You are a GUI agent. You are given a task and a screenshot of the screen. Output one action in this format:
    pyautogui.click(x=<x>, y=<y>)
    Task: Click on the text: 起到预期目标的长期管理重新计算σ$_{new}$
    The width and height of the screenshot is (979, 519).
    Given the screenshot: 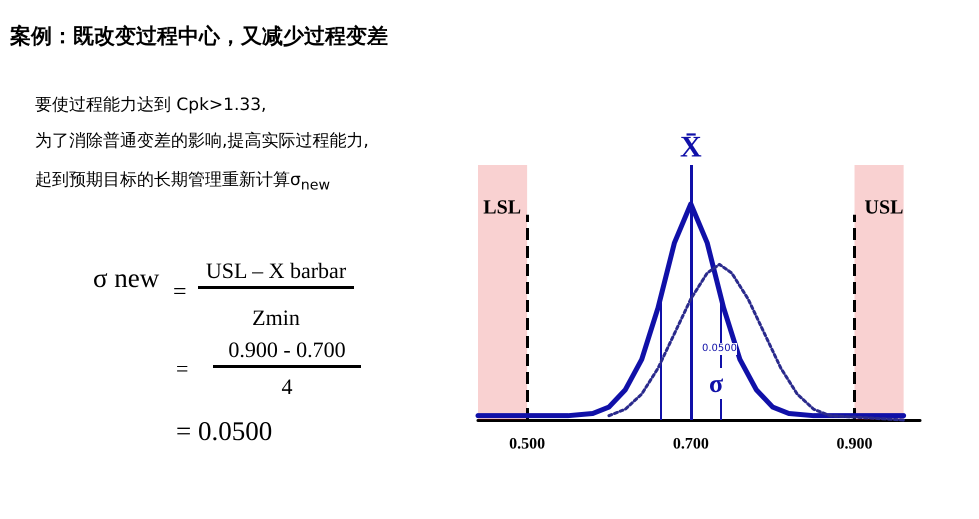 What is the action you would take?
    pyautogui.click(x=182, y=182)
    